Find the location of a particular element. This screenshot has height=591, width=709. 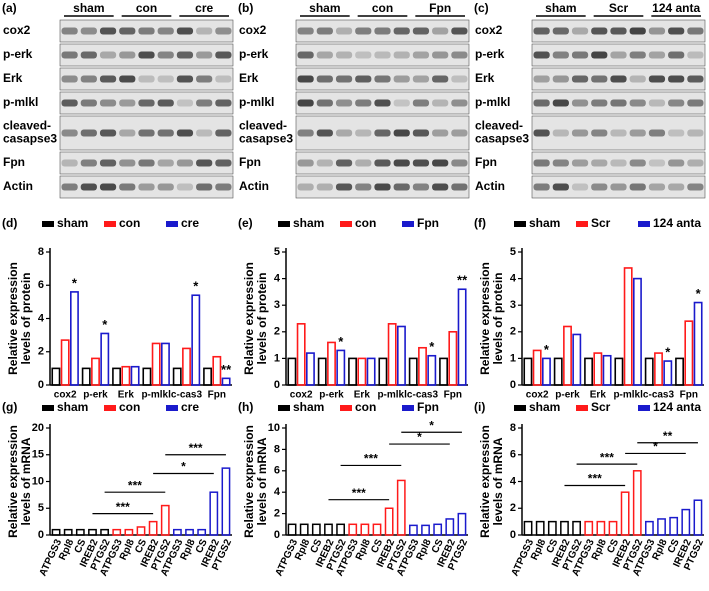

y-axis-label: levels of mRNA is located at coordinates (262, 481).